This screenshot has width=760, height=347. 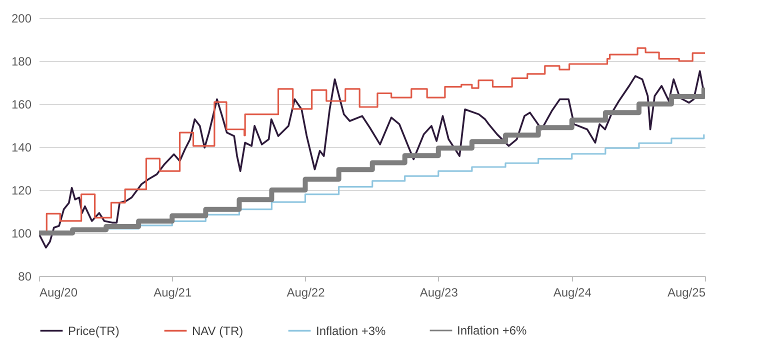 What do you see at coordinates (21, 191) in the screenshot?
I see `y-tick-label: 120` at bounding box center [21, 191].